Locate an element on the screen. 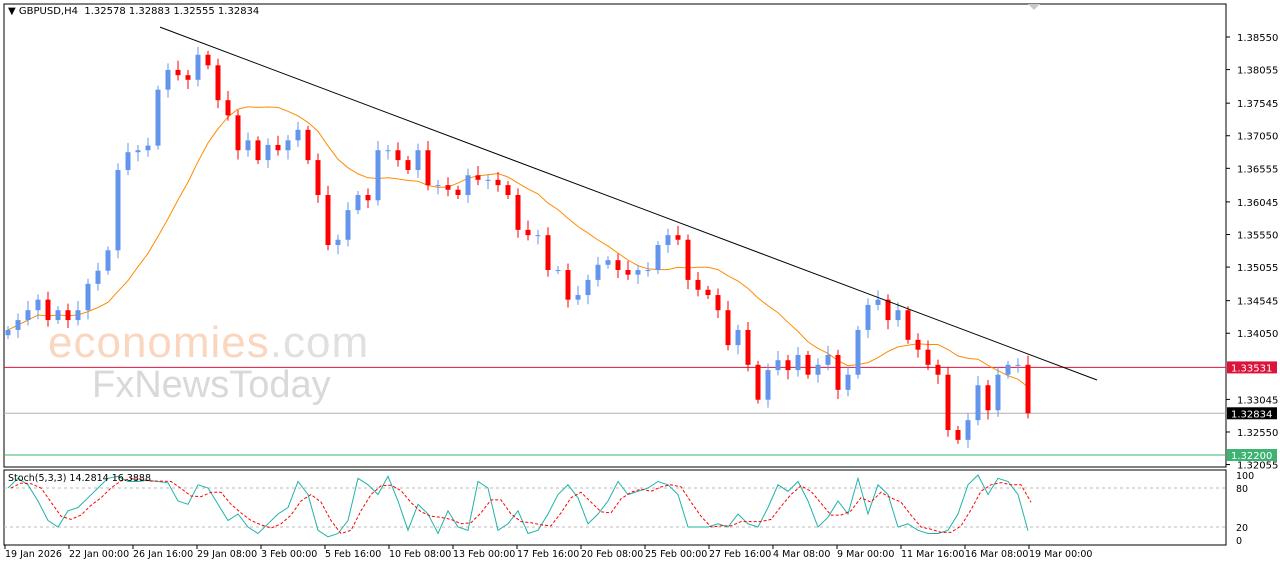  x-tick-label: 22 Jan 00:00 is located at coordinates (99, 554).